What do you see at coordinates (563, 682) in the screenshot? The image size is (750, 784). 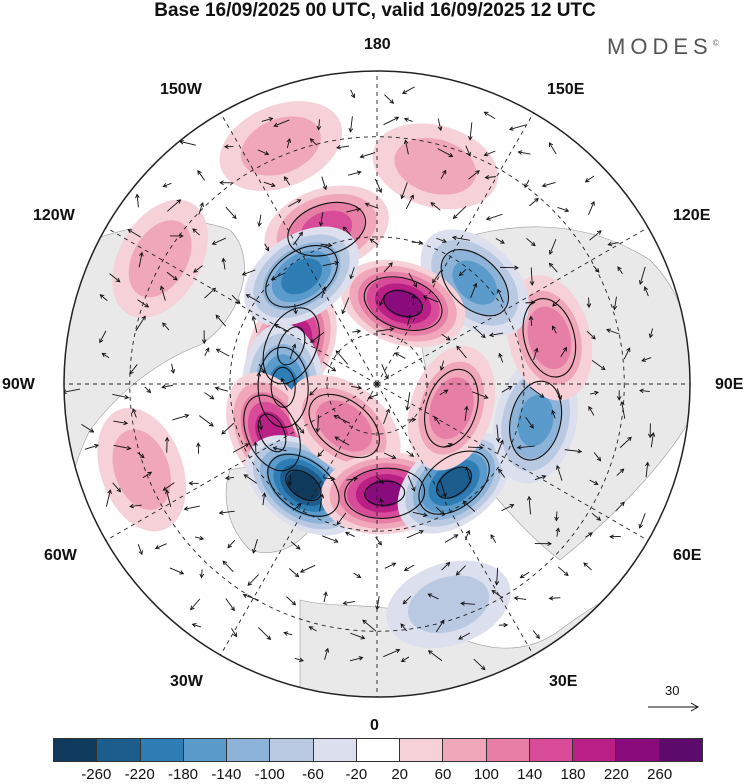 I see `label-lon-30e: 30E` at bounding box center [563, 682].